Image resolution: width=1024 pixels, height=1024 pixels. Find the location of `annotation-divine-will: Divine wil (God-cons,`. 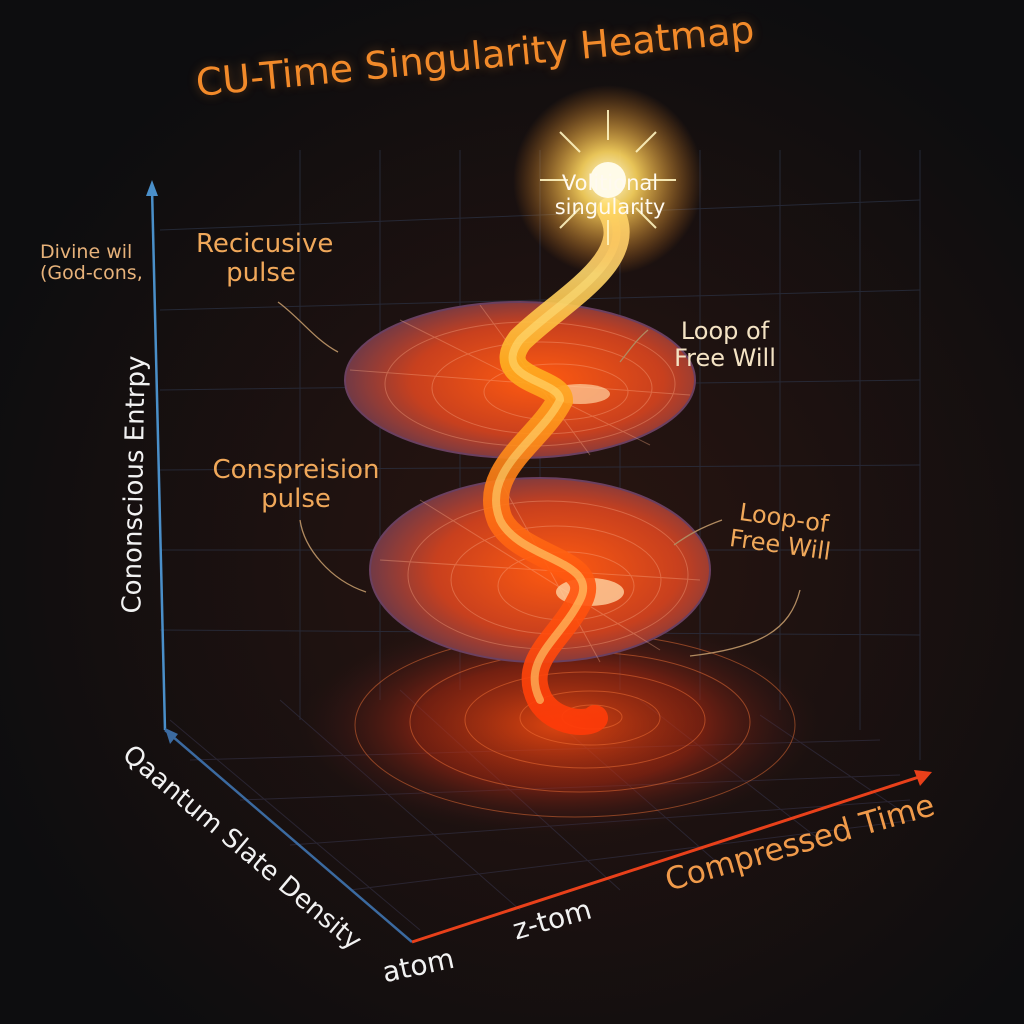

annotation-divine-will: Divine wil (God-cons, is located at coordinates (91, 263).